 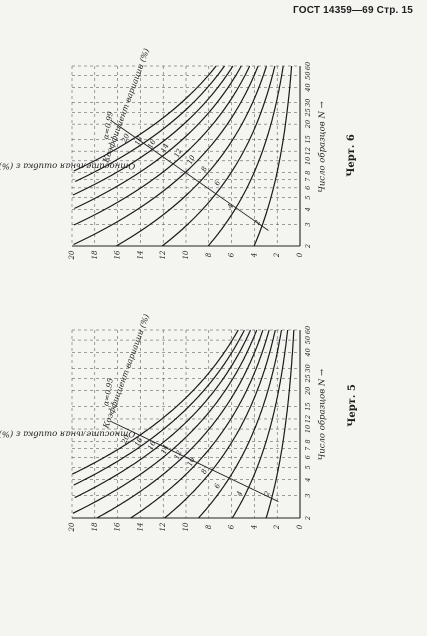 What do you see at coordinates (138, 442) in the screenshot?
I see `curve-label: 18` at bounding box center [138, 442].